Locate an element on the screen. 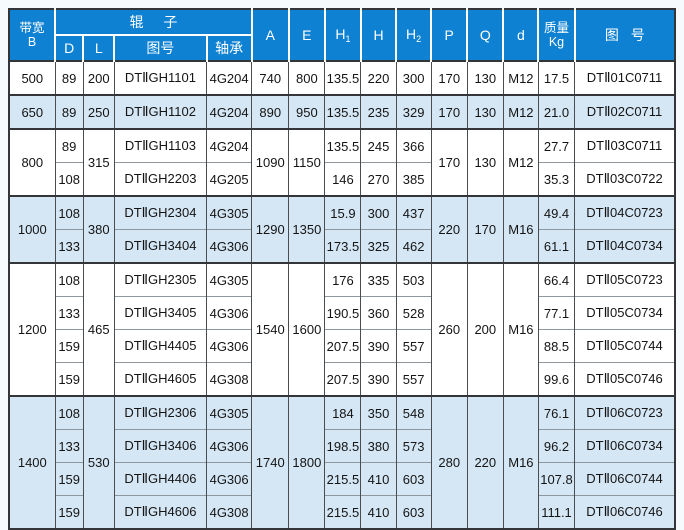 The height and width of the screenshot is (530, 684). cell-drawing-no: DTⅡ04C0734 is located at coordinates (625, 246).